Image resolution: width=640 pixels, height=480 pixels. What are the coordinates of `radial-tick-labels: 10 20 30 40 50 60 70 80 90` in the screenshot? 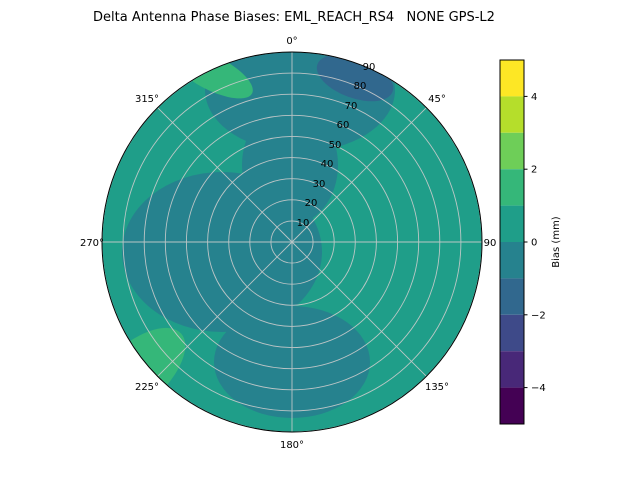 It's located at (336, 145).